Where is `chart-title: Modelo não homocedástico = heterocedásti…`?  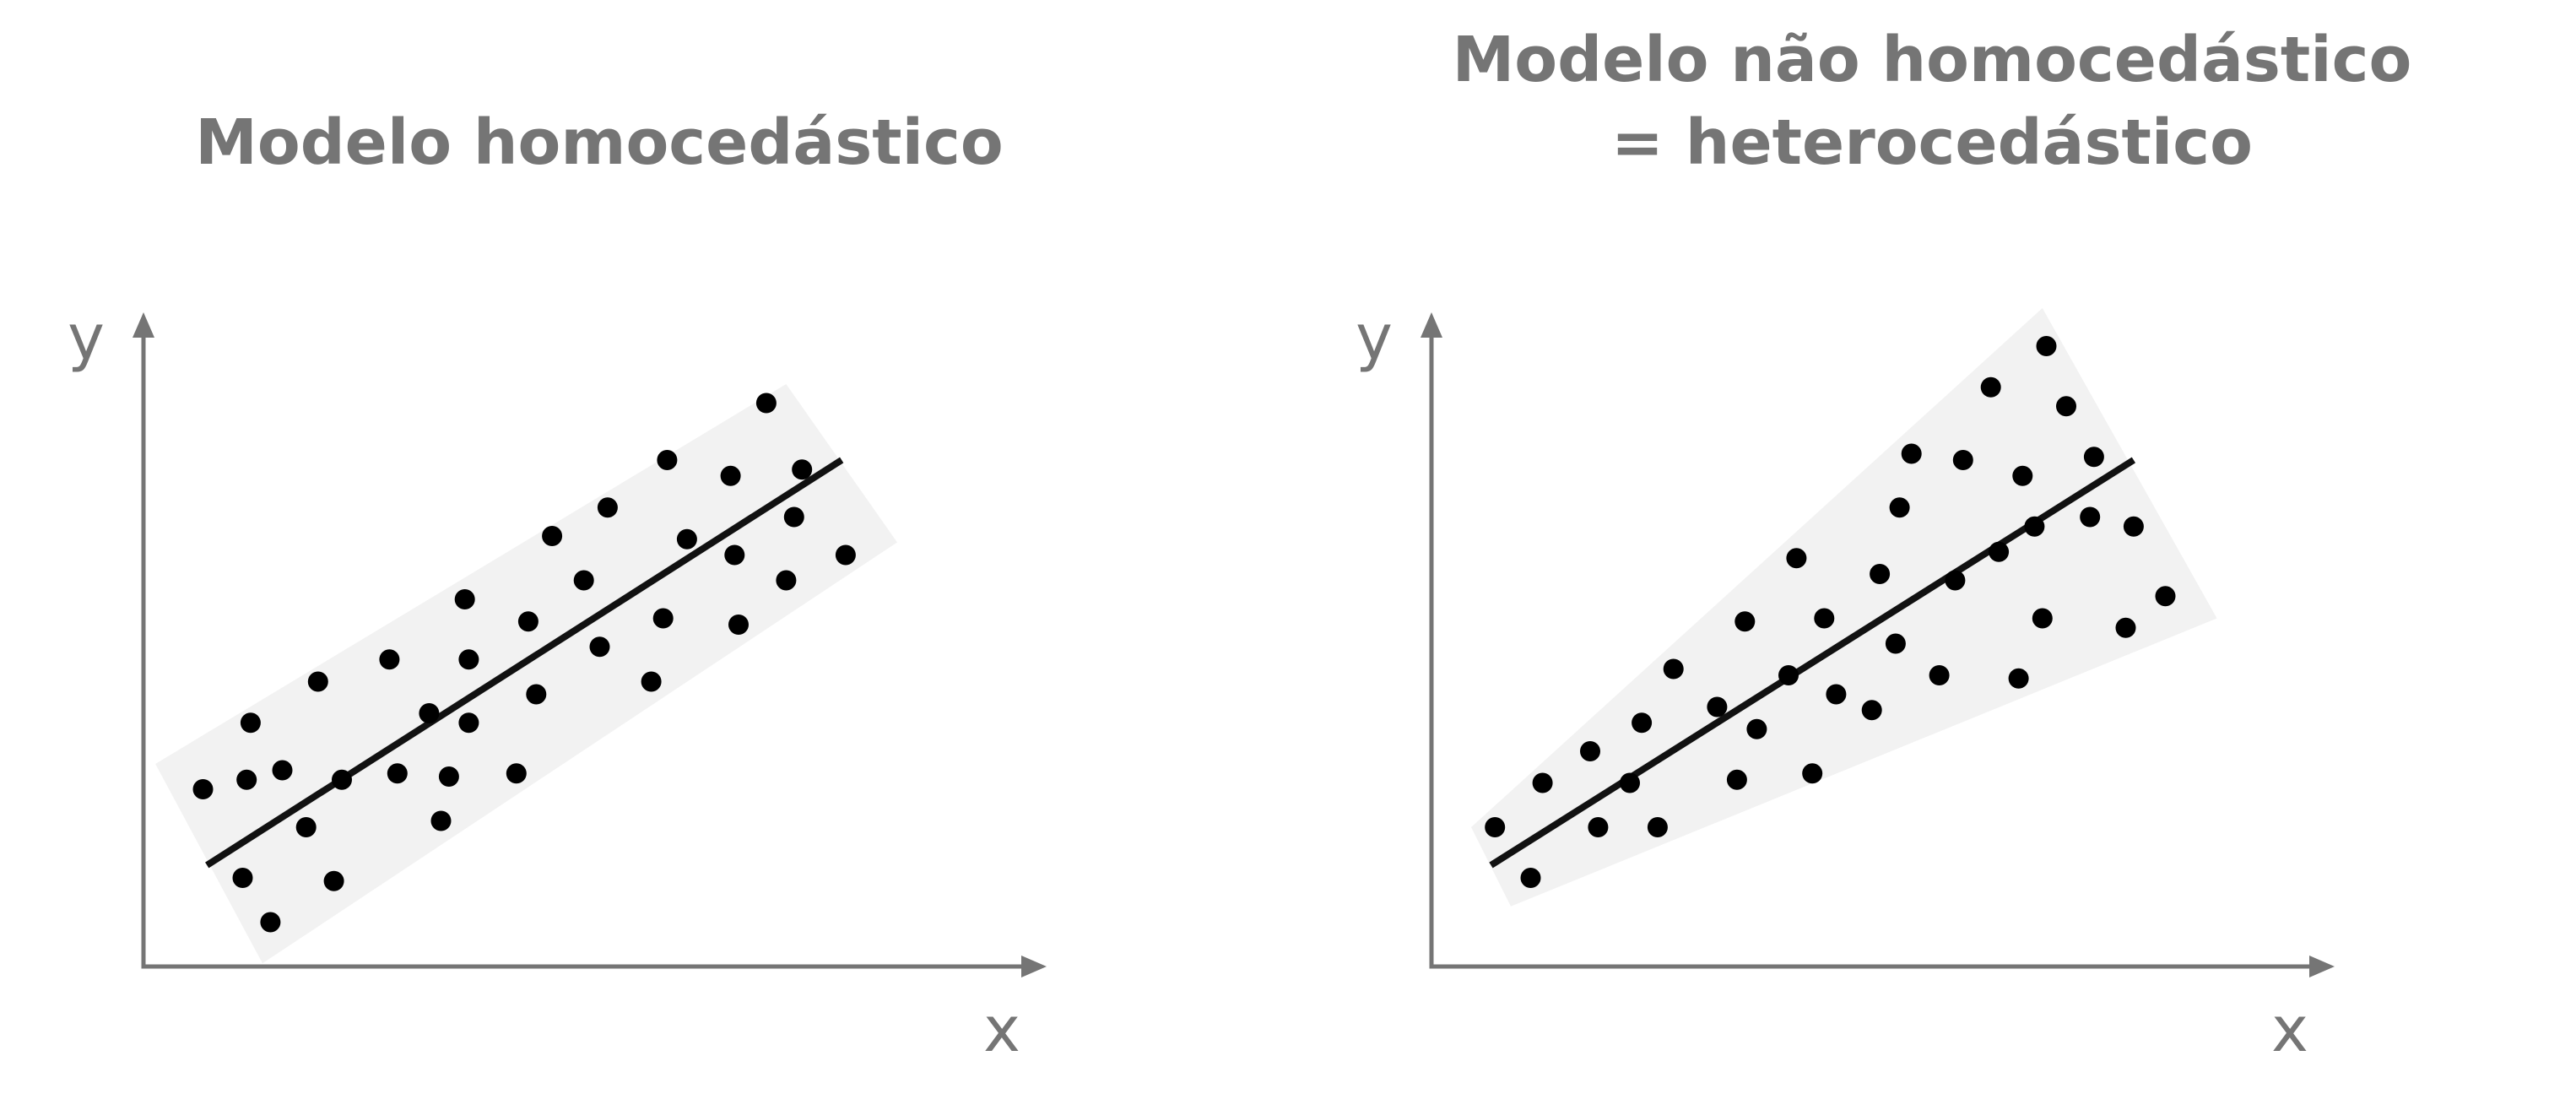 chart-title: Modelo não homocedástico = heterocedásti… is located at coordinates (1932, 101).